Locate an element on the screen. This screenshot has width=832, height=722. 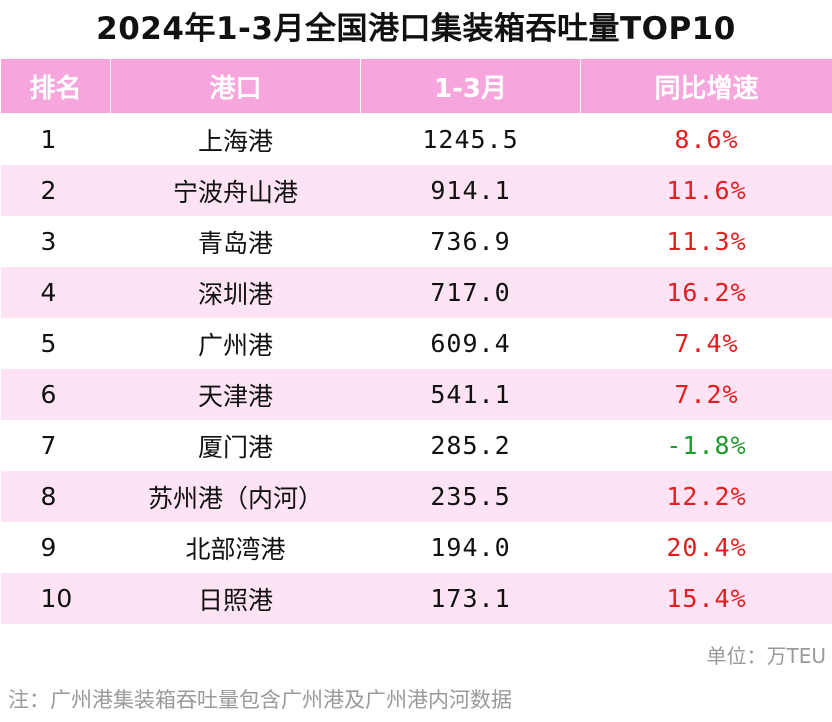
port-cell: 上海港 is located at coordinates (235, 139).